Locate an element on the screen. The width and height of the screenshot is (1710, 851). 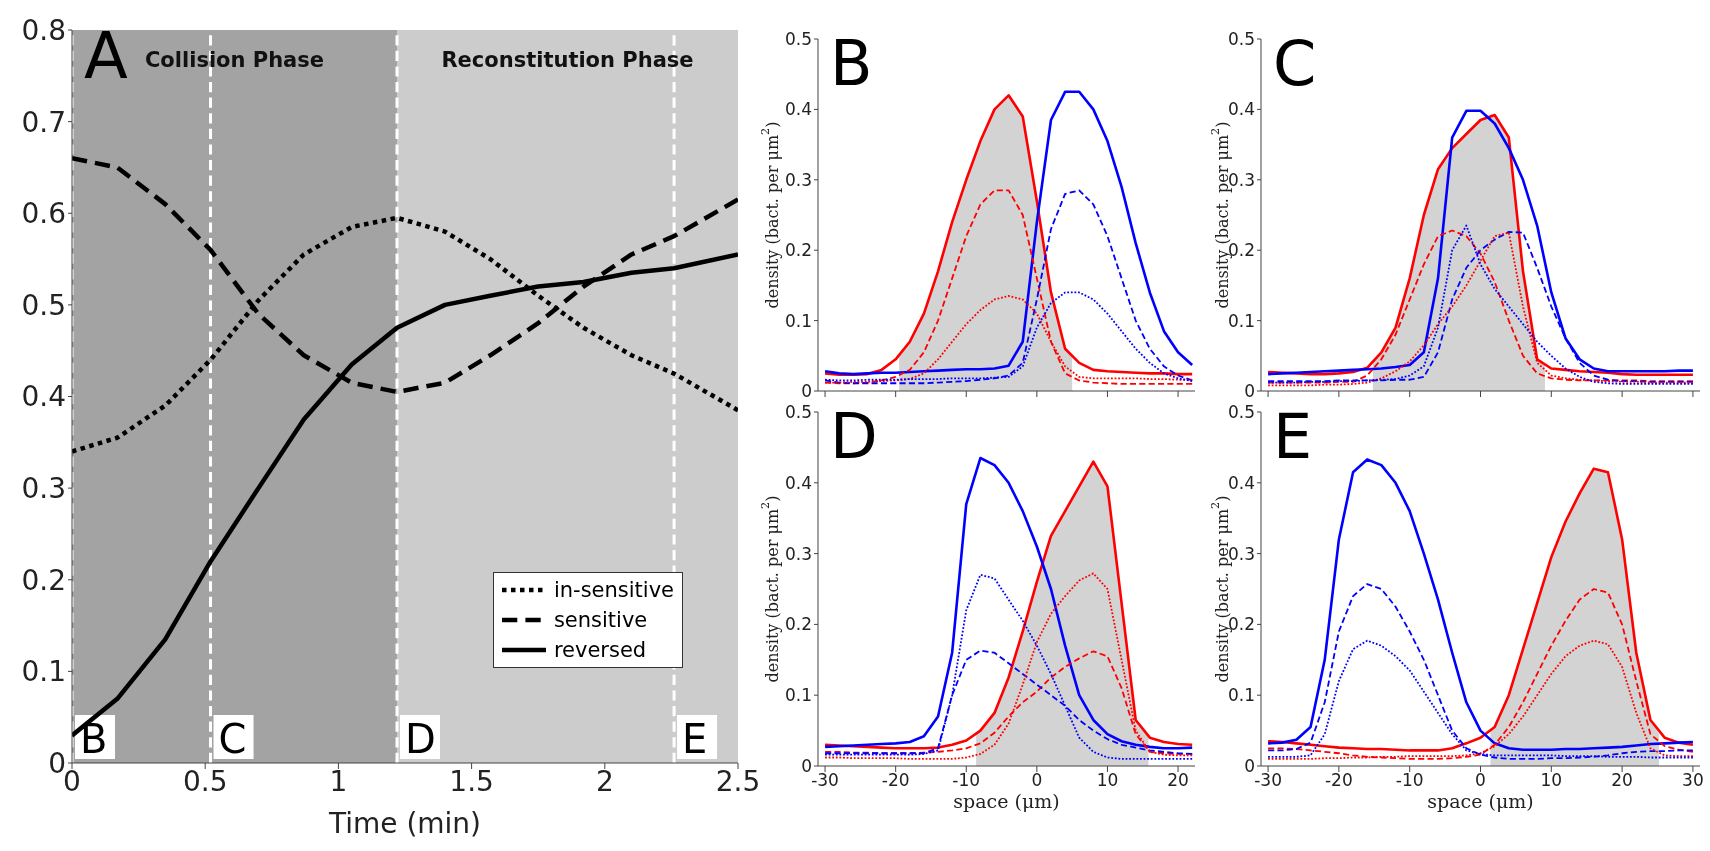
annotation: B is located at coordinates (851, 63).